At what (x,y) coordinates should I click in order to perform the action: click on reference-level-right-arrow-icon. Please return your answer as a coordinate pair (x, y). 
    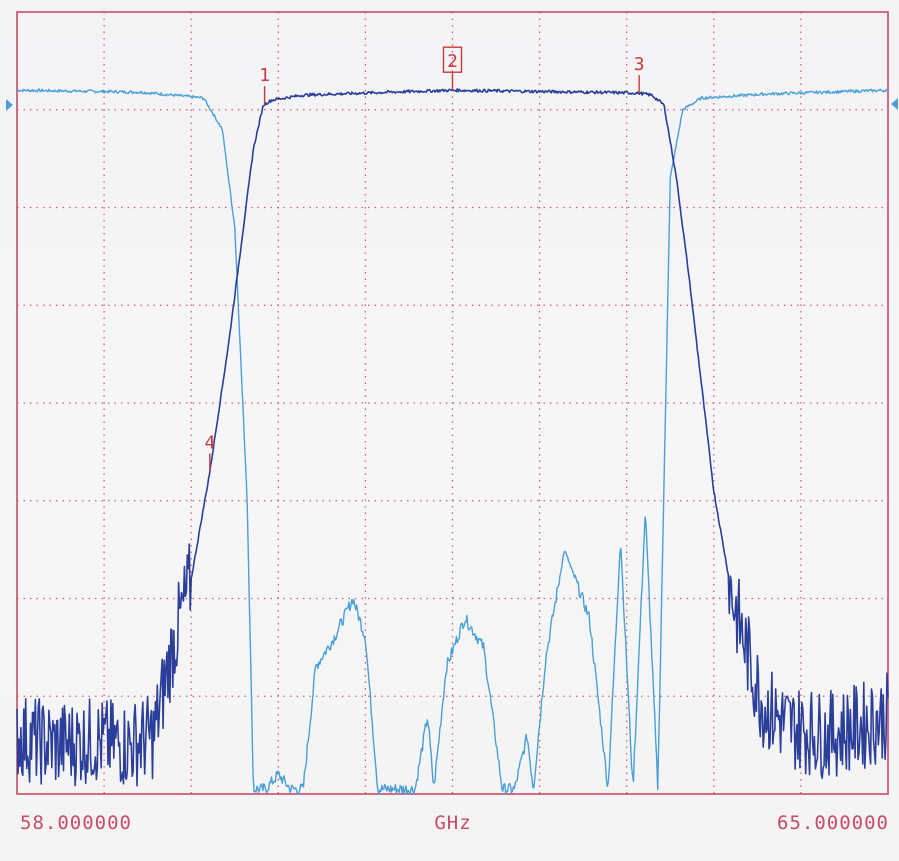
    Looking at the image, I should click on (894, 104).